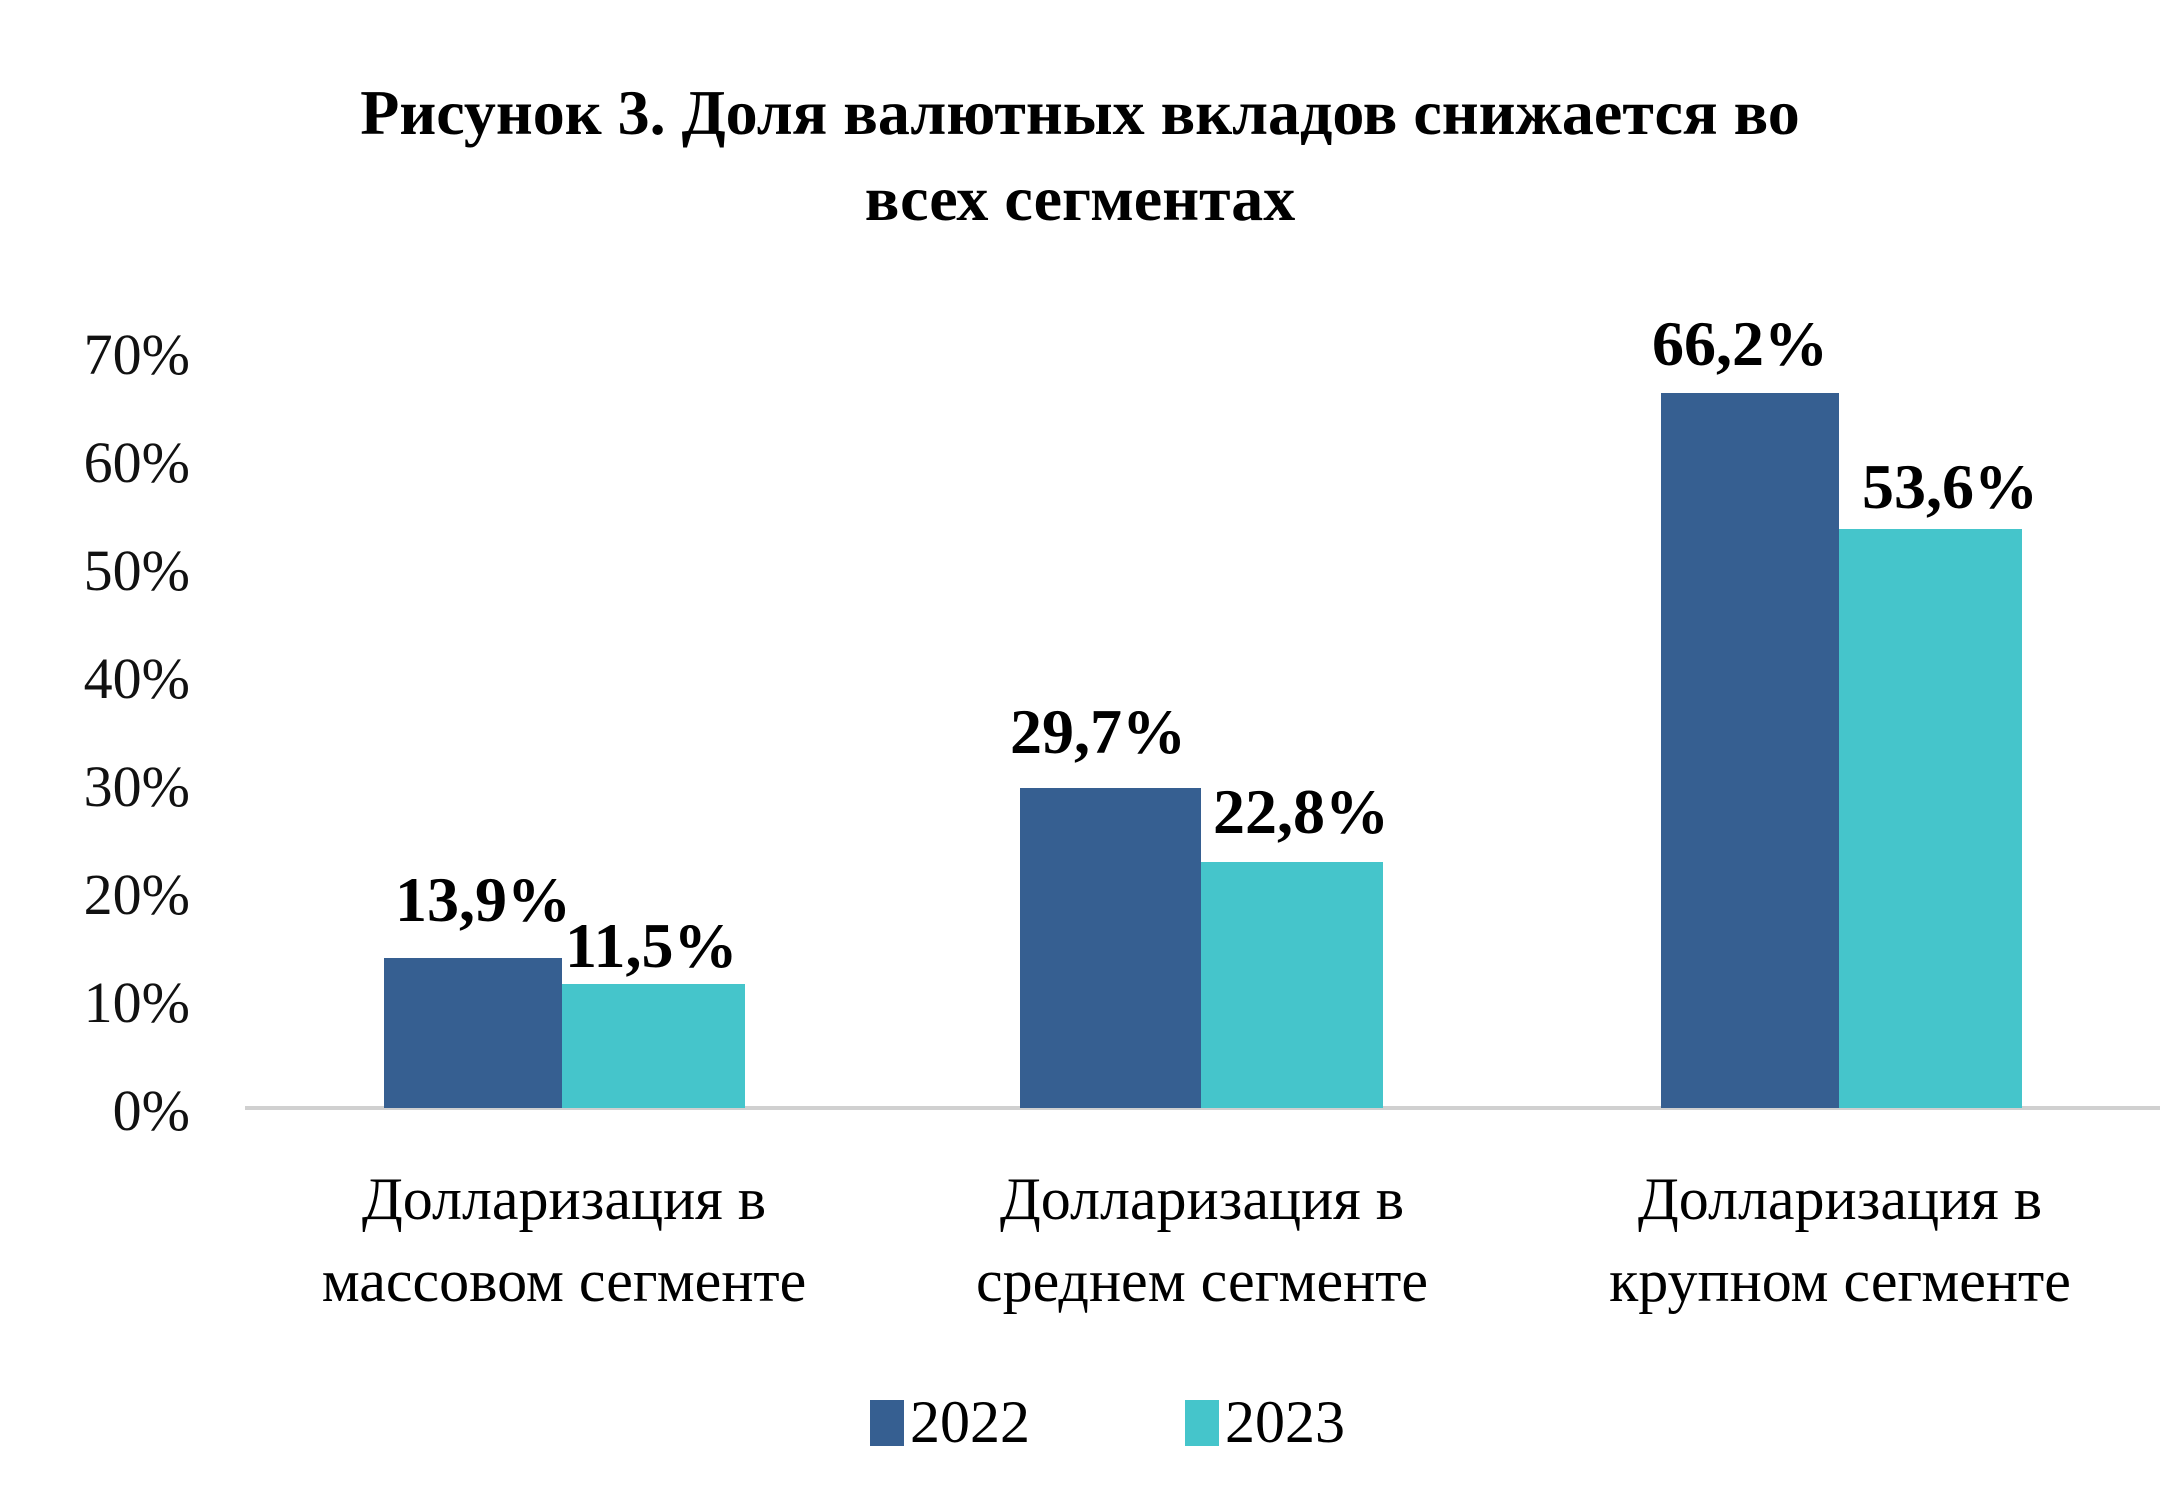  Describe the element at coordinates (1202, 1281) in the screenshot. I see `x-label-mid-line2: среднем сегменте` at that location.